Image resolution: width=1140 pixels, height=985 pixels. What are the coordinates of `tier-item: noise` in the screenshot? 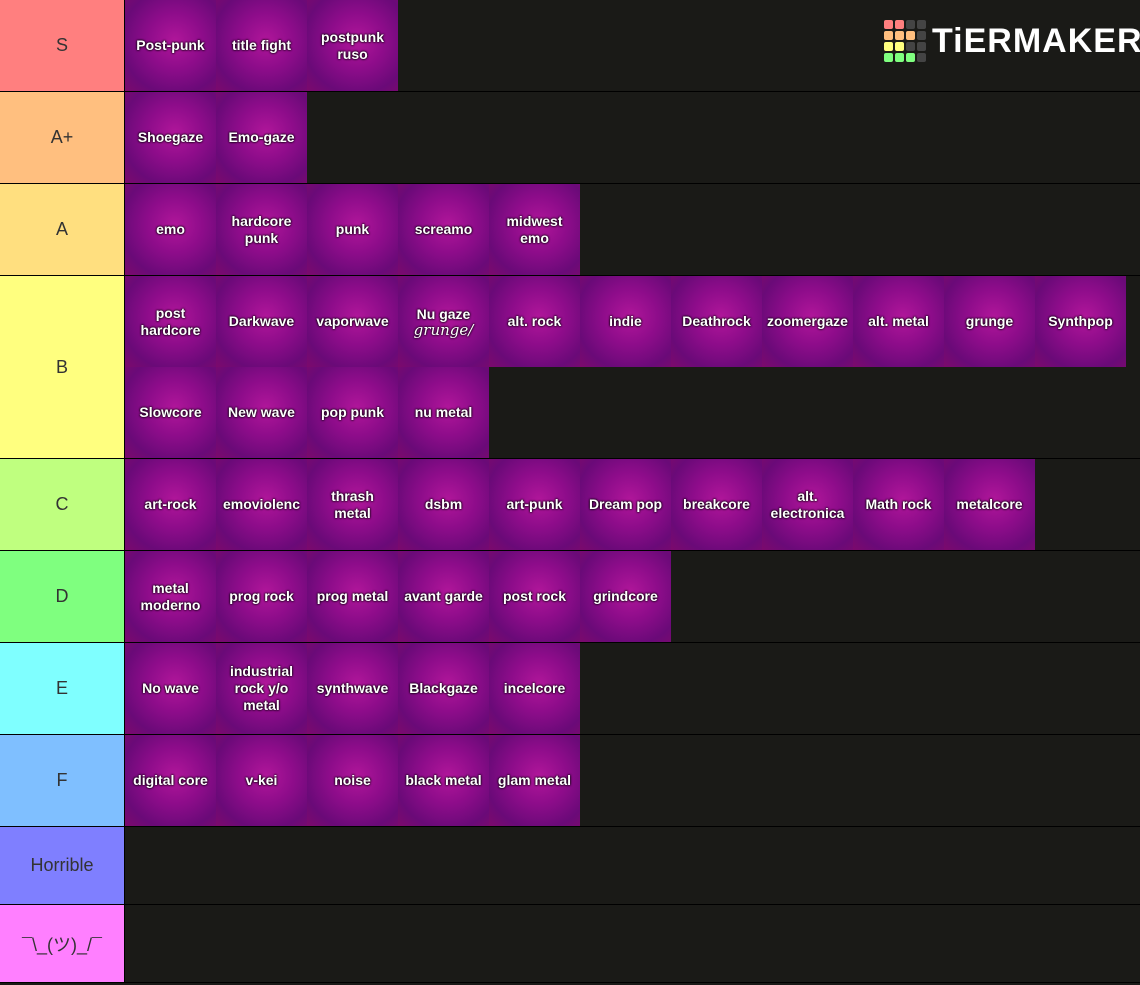 It's located at (352, 780).